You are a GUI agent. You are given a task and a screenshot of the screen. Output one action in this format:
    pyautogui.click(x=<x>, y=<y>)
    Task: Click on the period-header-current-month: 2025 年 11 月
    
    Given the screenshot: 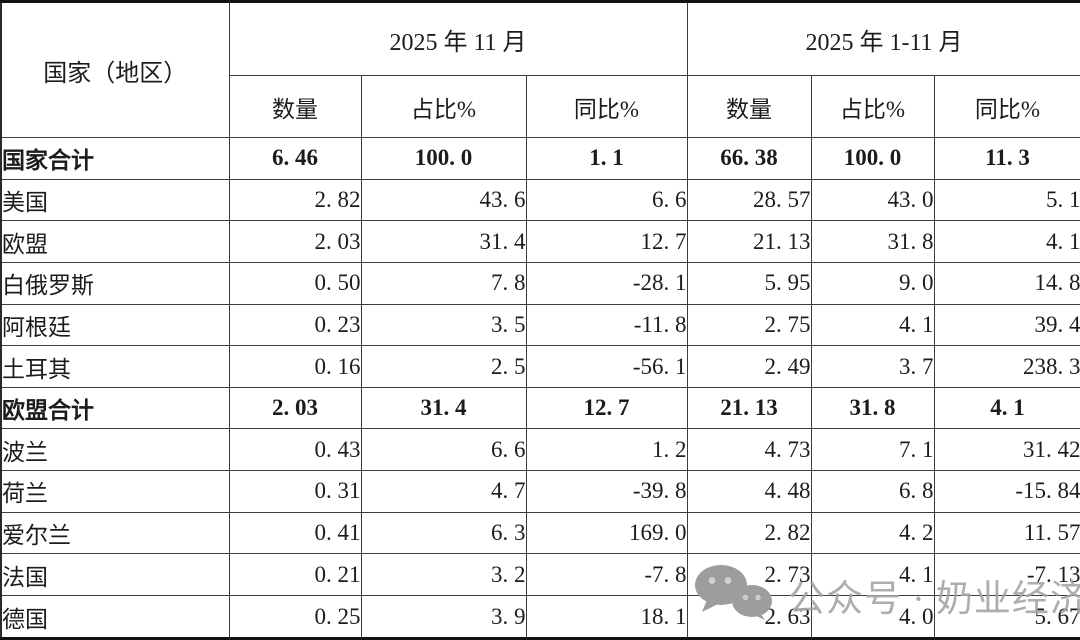 What is the action you would take?
    pyautogui.click(x=458, y=38)
    